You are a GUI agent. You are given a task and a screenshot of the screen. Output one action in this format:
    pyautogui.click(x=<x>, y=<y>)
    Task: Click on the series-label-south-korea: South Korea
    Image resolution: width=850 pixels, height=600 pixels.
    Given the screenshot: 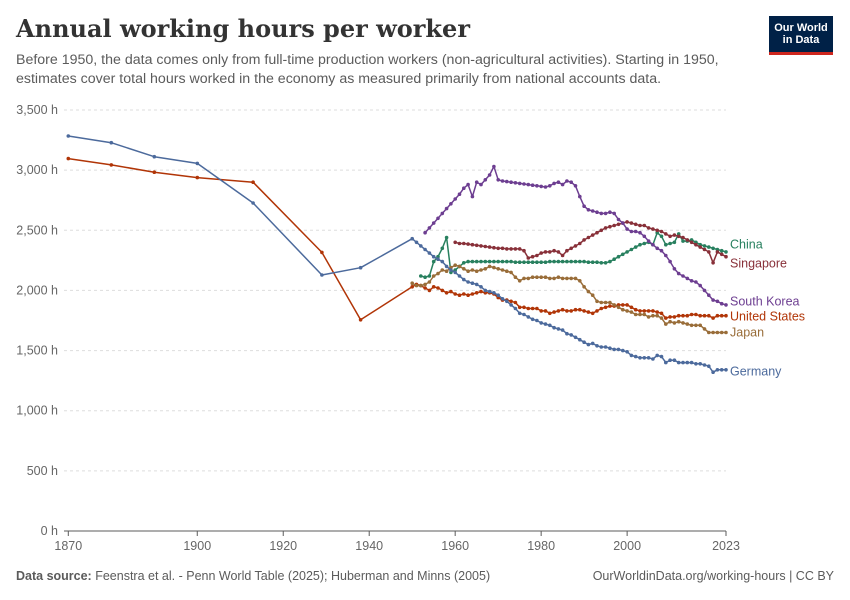 What is the action you would take?
    pyautogui.click(x=765, y=302)
    